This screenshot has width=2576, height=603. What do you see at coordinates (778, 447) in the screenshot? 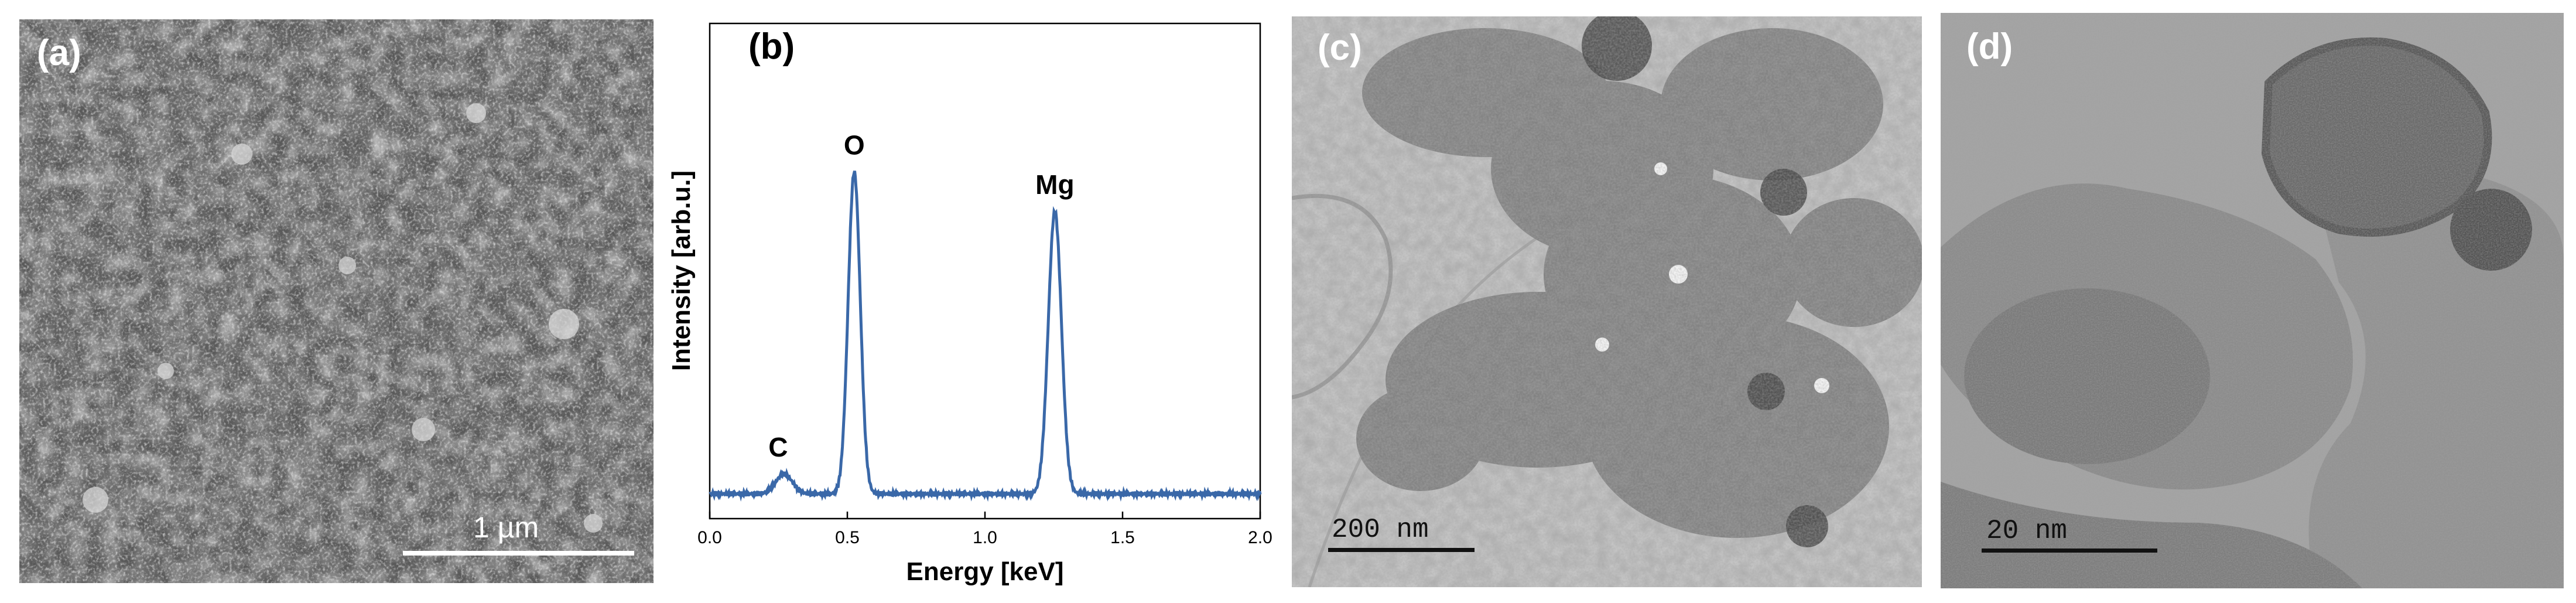
I see `peak-label-c: C` at bounding box center [778, 447].